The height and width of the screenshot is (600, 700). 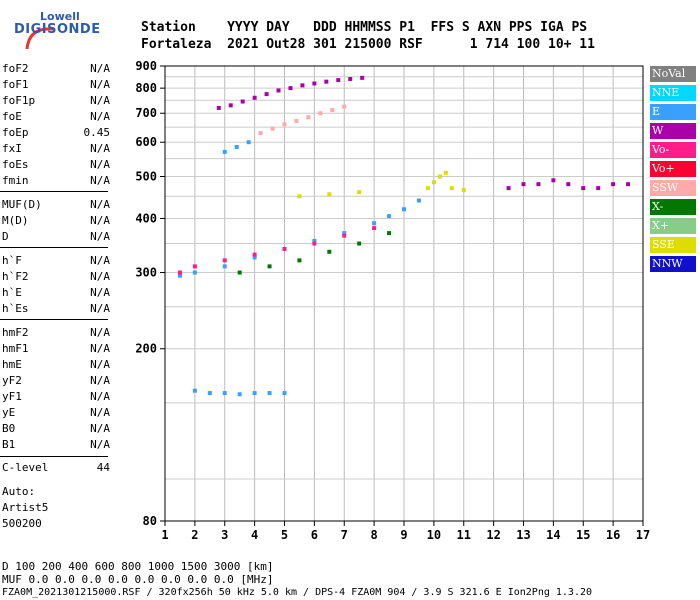 What do you see at coordinates (56, 149) in the screenshot?
I see `param-row: fxI N/A` at bounding box center [56, 149].